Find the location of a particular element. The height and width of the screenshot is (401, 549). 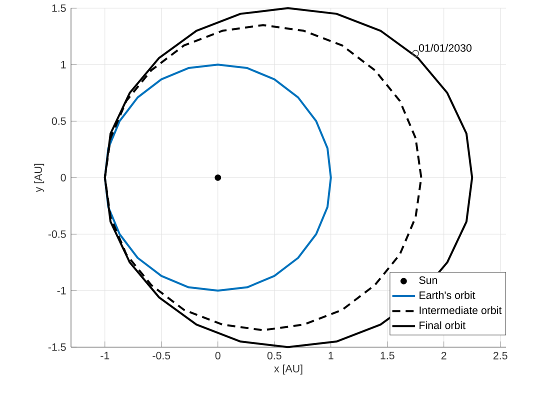

x-tick-label: 2 is located at coordinates (443, 356).